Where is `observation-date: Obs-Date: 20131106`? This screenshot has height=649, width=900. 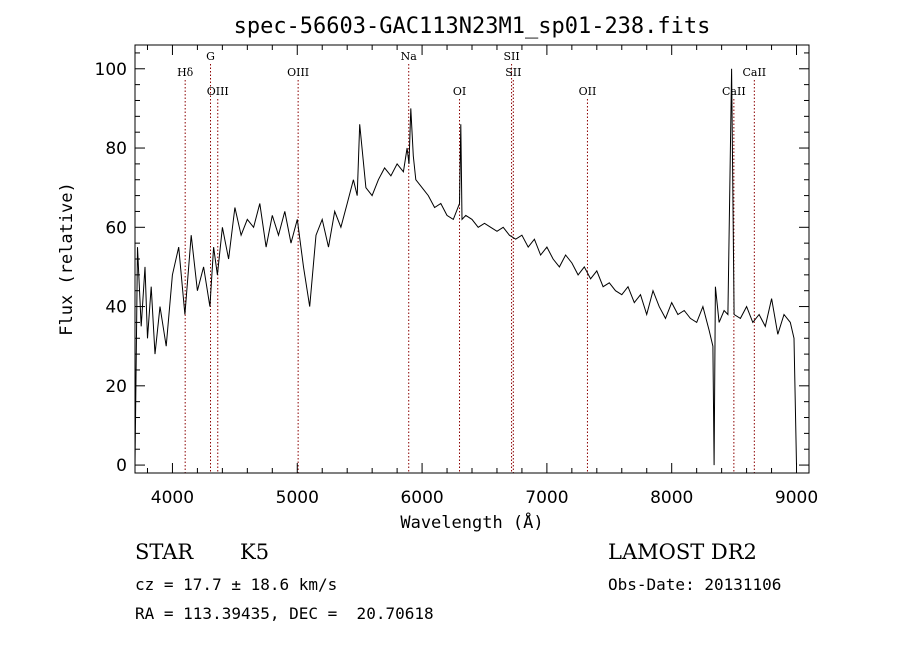 observation-date: Obs-Date: 20131106 is located at coordinates (695, 584).